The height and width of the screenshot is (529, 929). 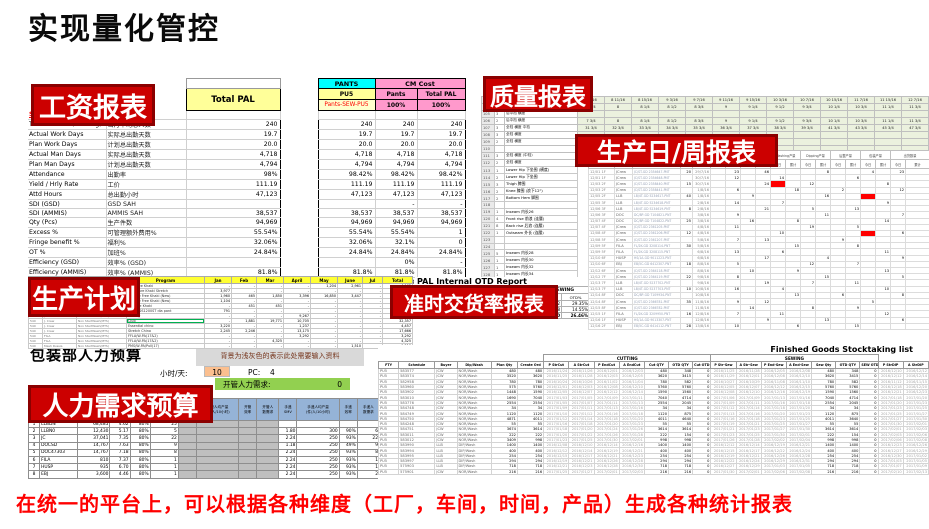 I want to click on cell: 3,600, so click(x=94, y=474).